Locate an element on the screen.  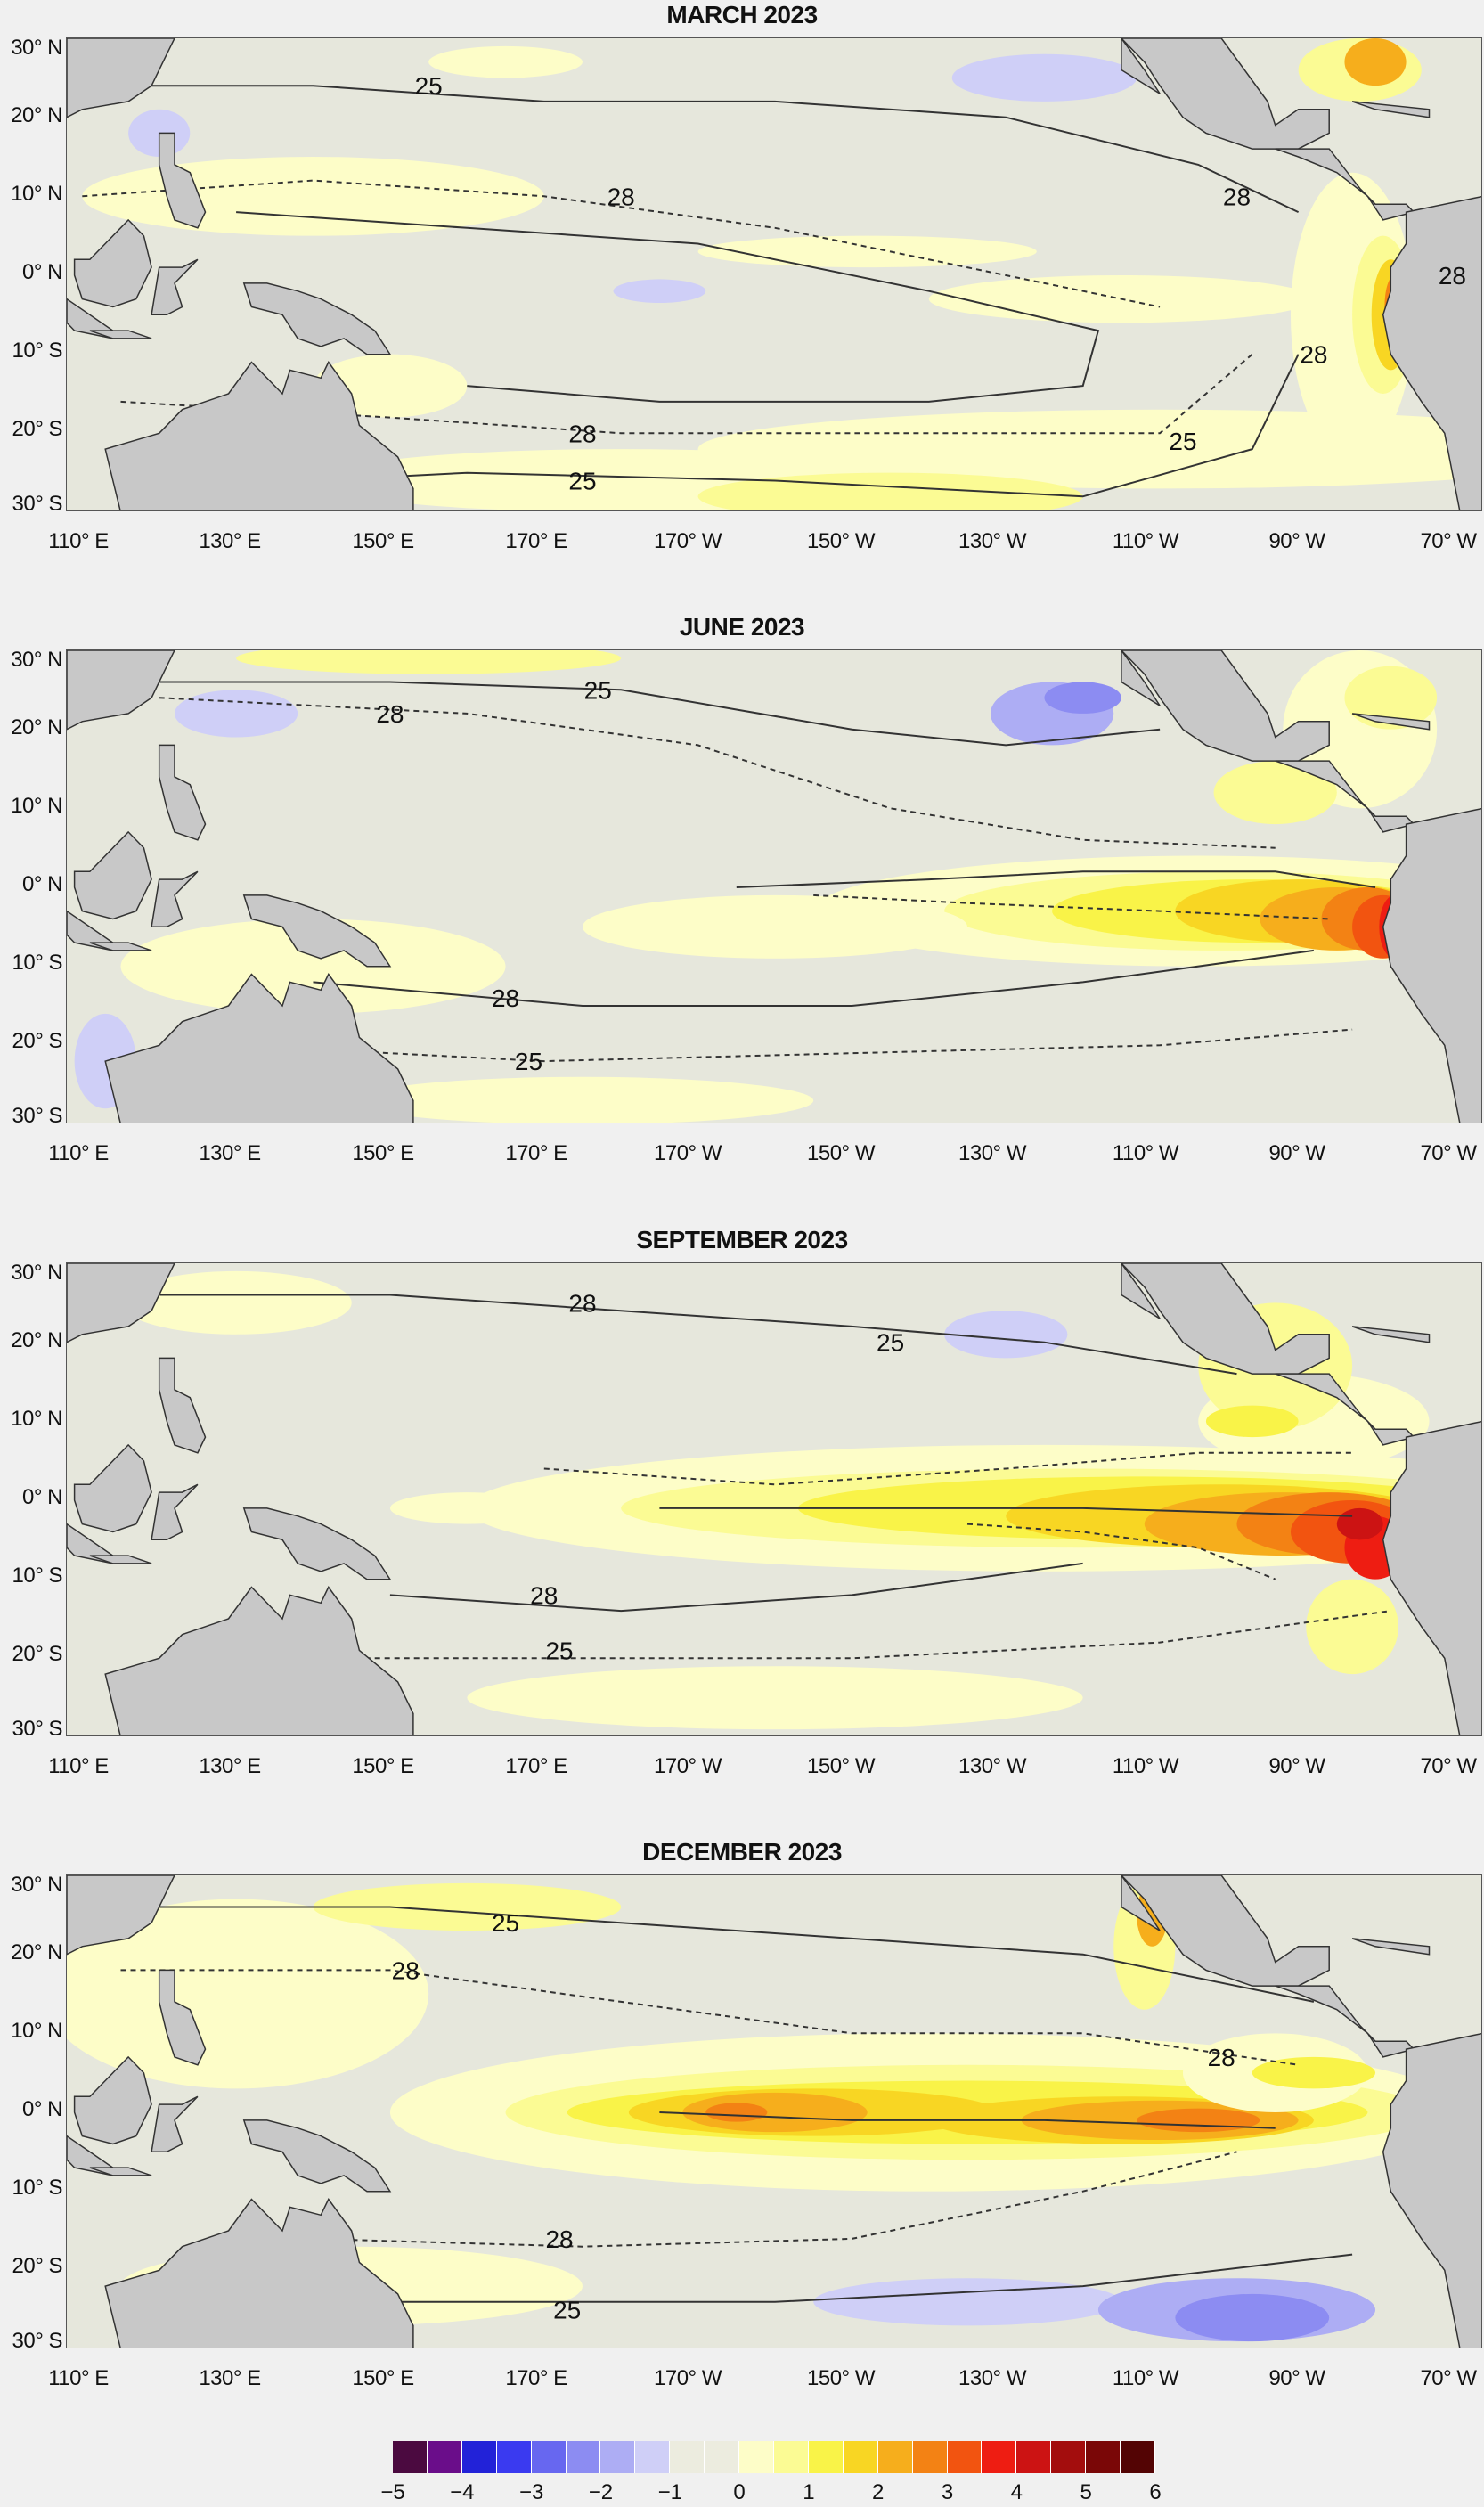
legend-tick-label: 1 is located at coordinates (809, 2492).